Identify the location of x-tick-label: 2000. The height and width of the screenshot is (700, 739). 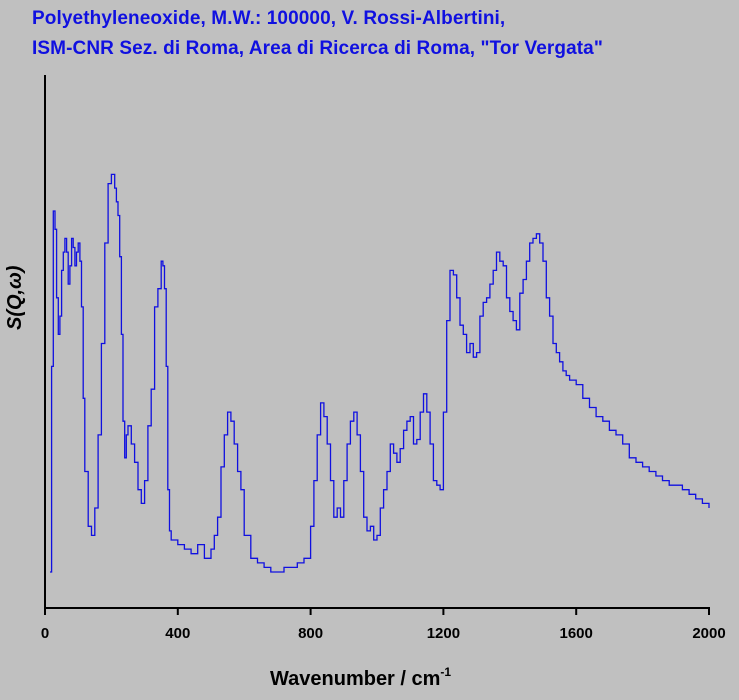
(708, 633).